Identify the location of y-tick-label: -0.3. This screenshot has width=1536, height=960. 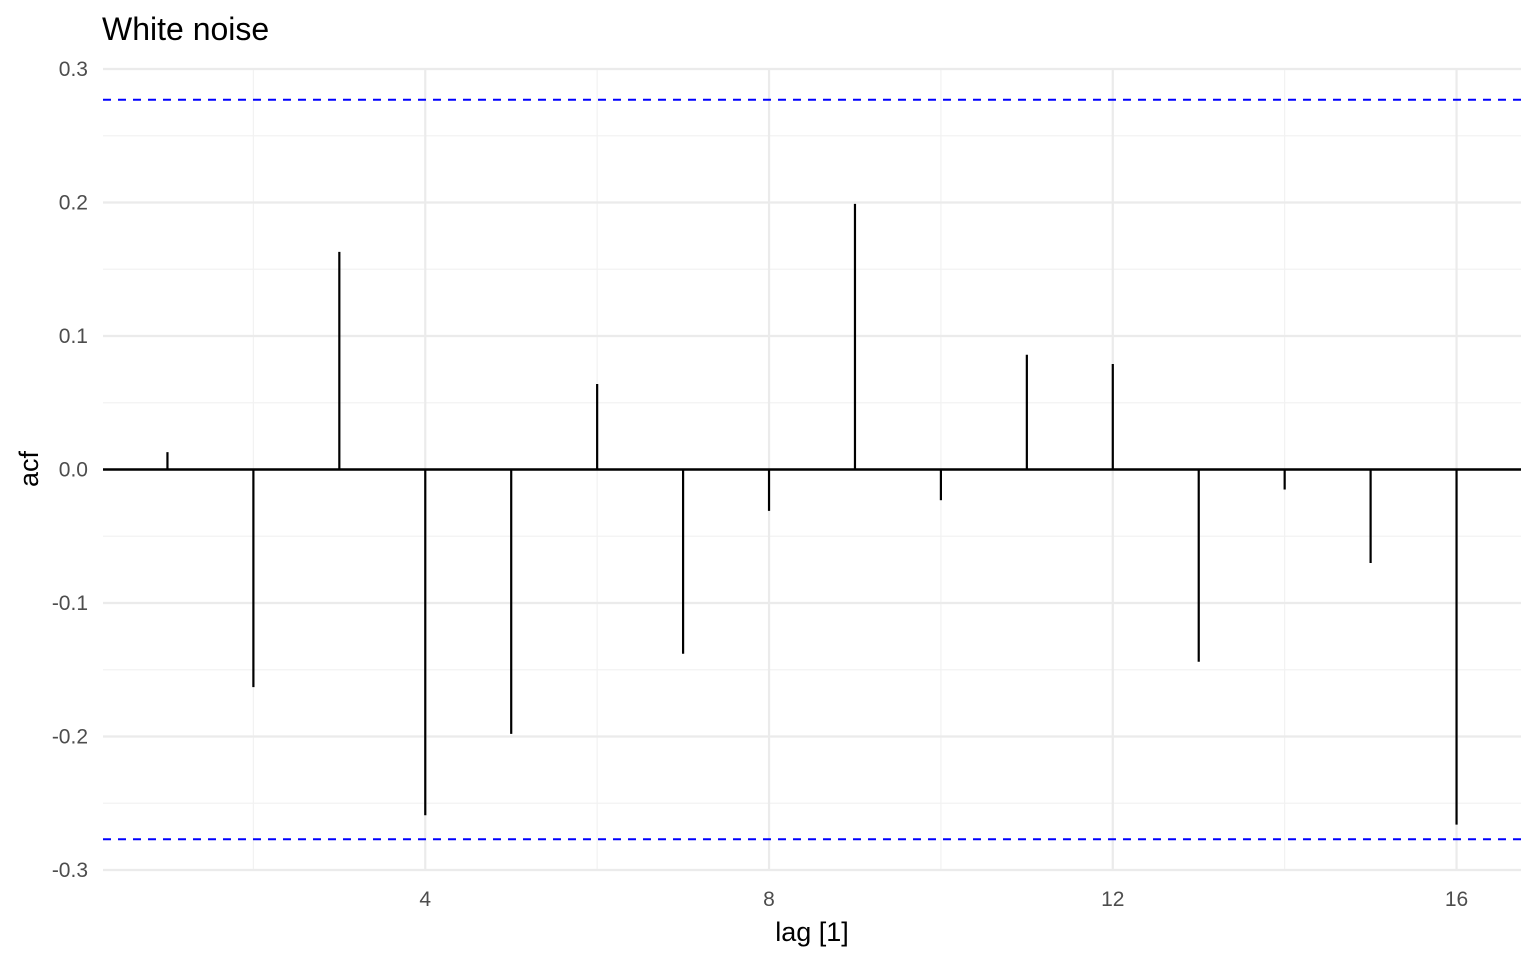
(70, 870).